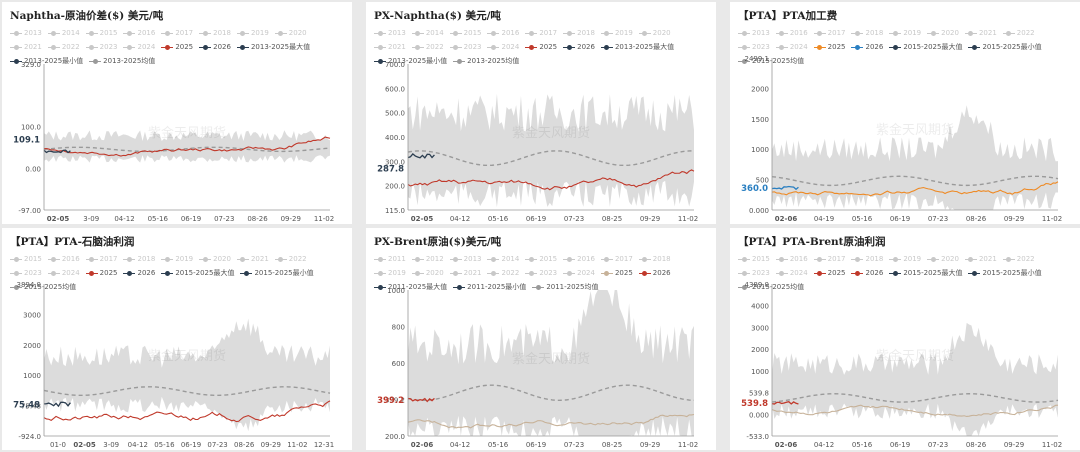 This screenshot has width=1080, height=452. Describe the element at coordinates (222, 259) in the screenshot. I see `legend-label: 2020` at that location.